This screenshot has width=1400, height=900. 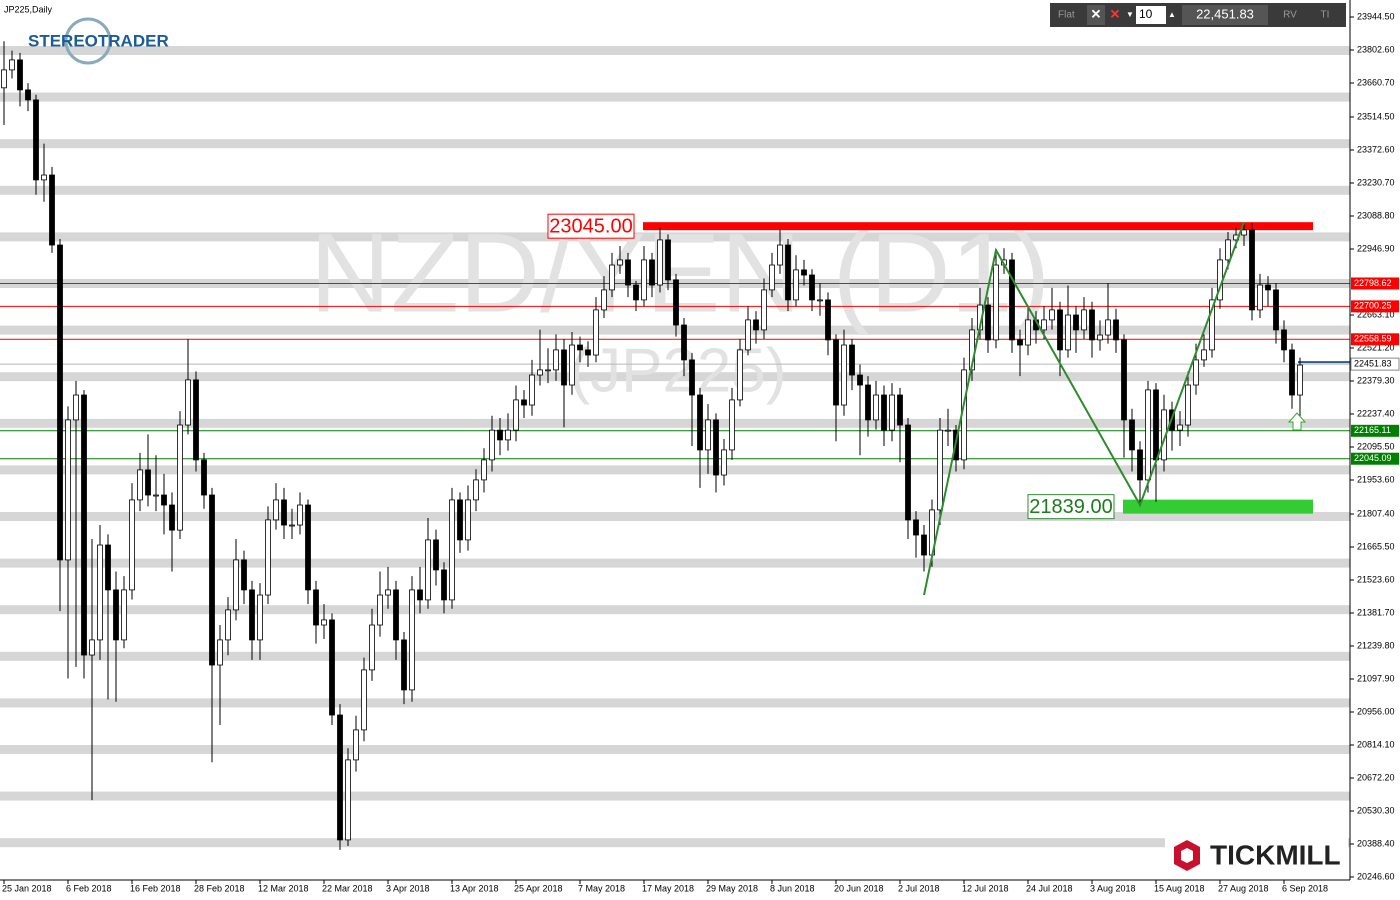 What do you see at coordinates (88, 41) in the screenshot?
I see `logo-ring` at bounding box center [88, 41].